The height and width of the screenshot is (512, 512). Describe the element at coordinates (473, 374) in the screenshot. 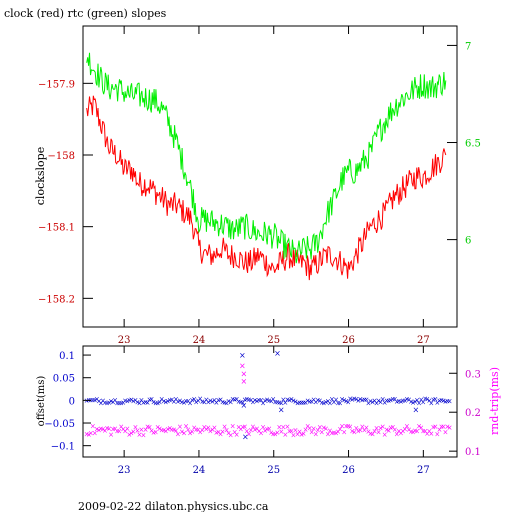

I see `bottom-right-y-tick-label: 0.3` at that location.